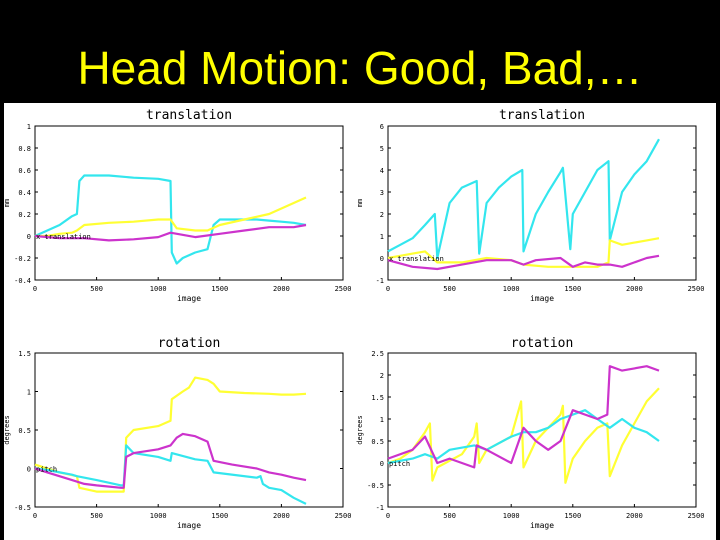 The image size is (720, 540). I want to click on y-tick-label: 6, so click(382, 127).